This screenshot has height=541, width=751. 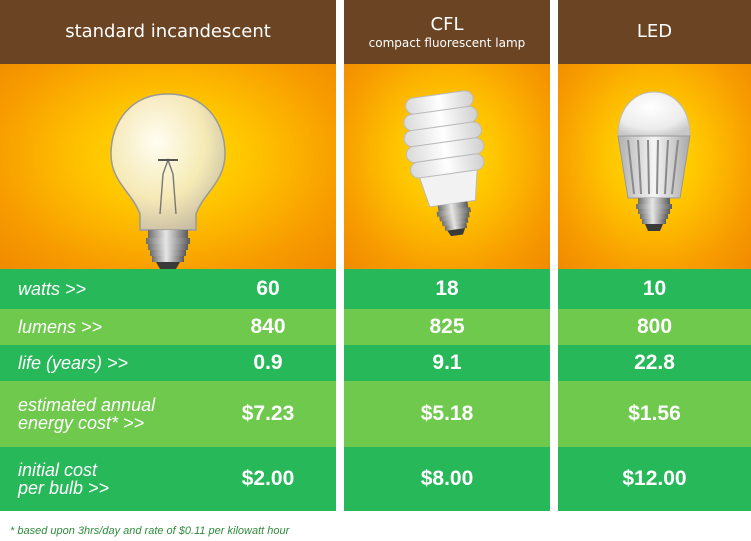 What do you see at coordinates (168, 327) in the screenshot?
I see `table-row-lumens: lumens >> 840` at bounding box center [168, 327].